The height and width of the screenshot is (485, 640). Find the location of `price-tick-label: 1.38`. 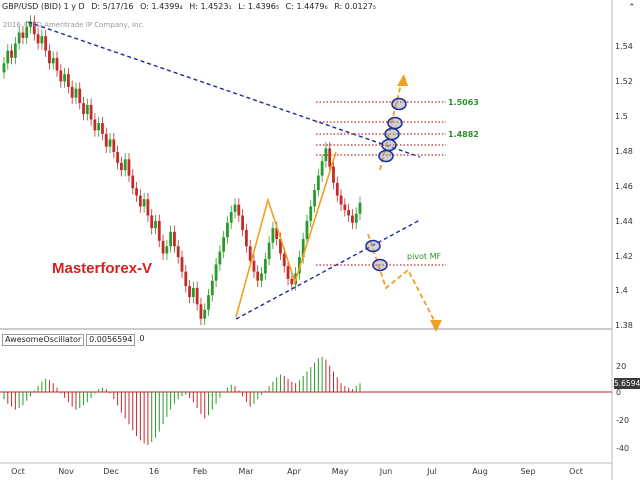

price-tick-label: 1.38 is located at coordinates (624, 325).